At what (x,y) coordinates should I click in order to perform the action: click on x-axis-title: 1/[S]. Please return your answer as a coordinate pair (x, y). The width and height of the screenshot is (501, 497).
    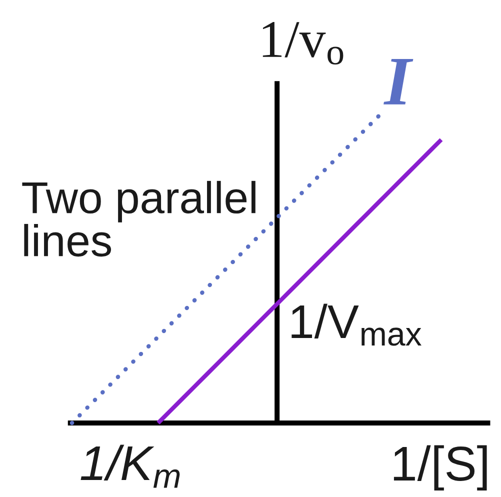
    Looking at the image, I should click on (440, 468).